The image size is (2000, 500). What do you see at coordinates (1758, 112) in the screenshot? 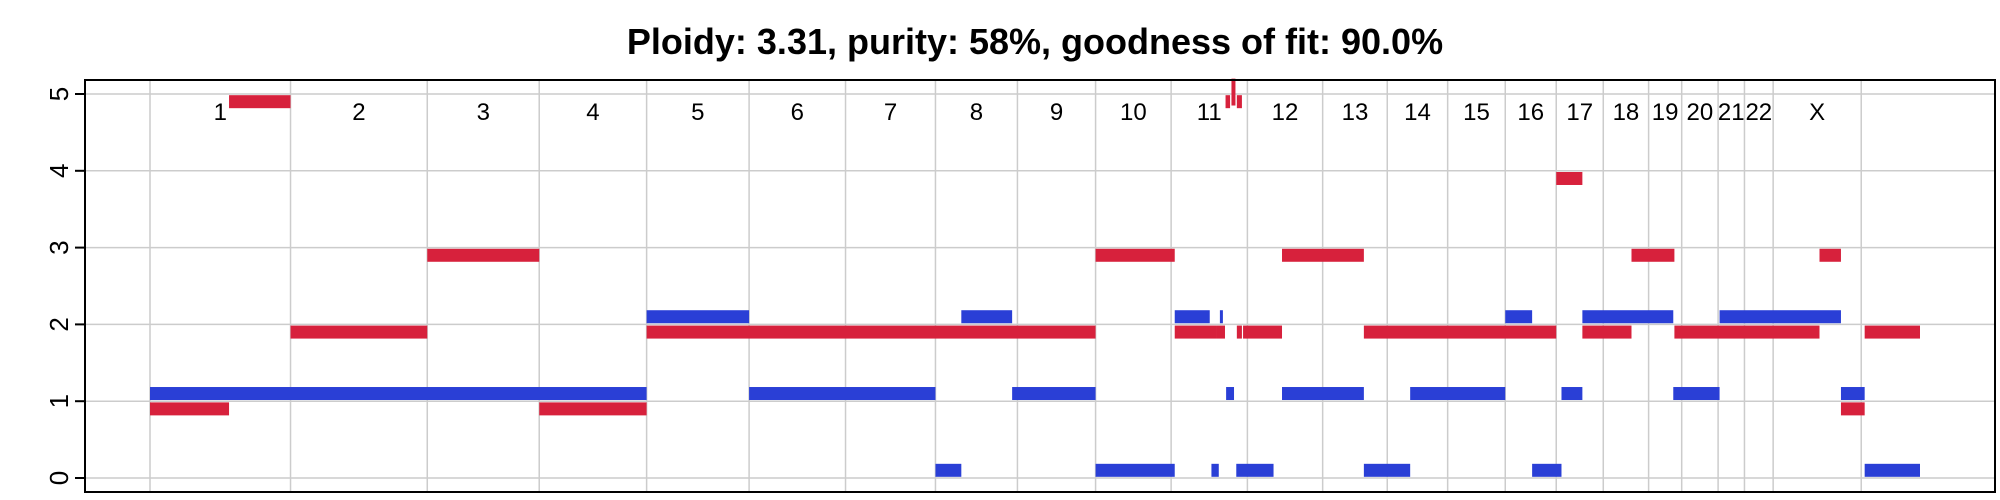
I see `chromosome-label: 22` at bounding box center [1758, 112].